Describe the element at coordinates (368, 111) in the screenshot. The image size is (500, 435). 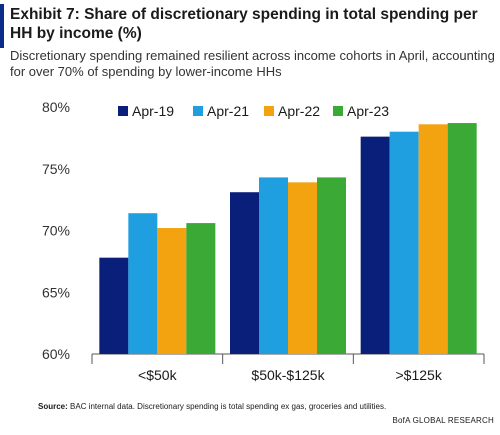
I see `legend-label: Apr-23` at that location.